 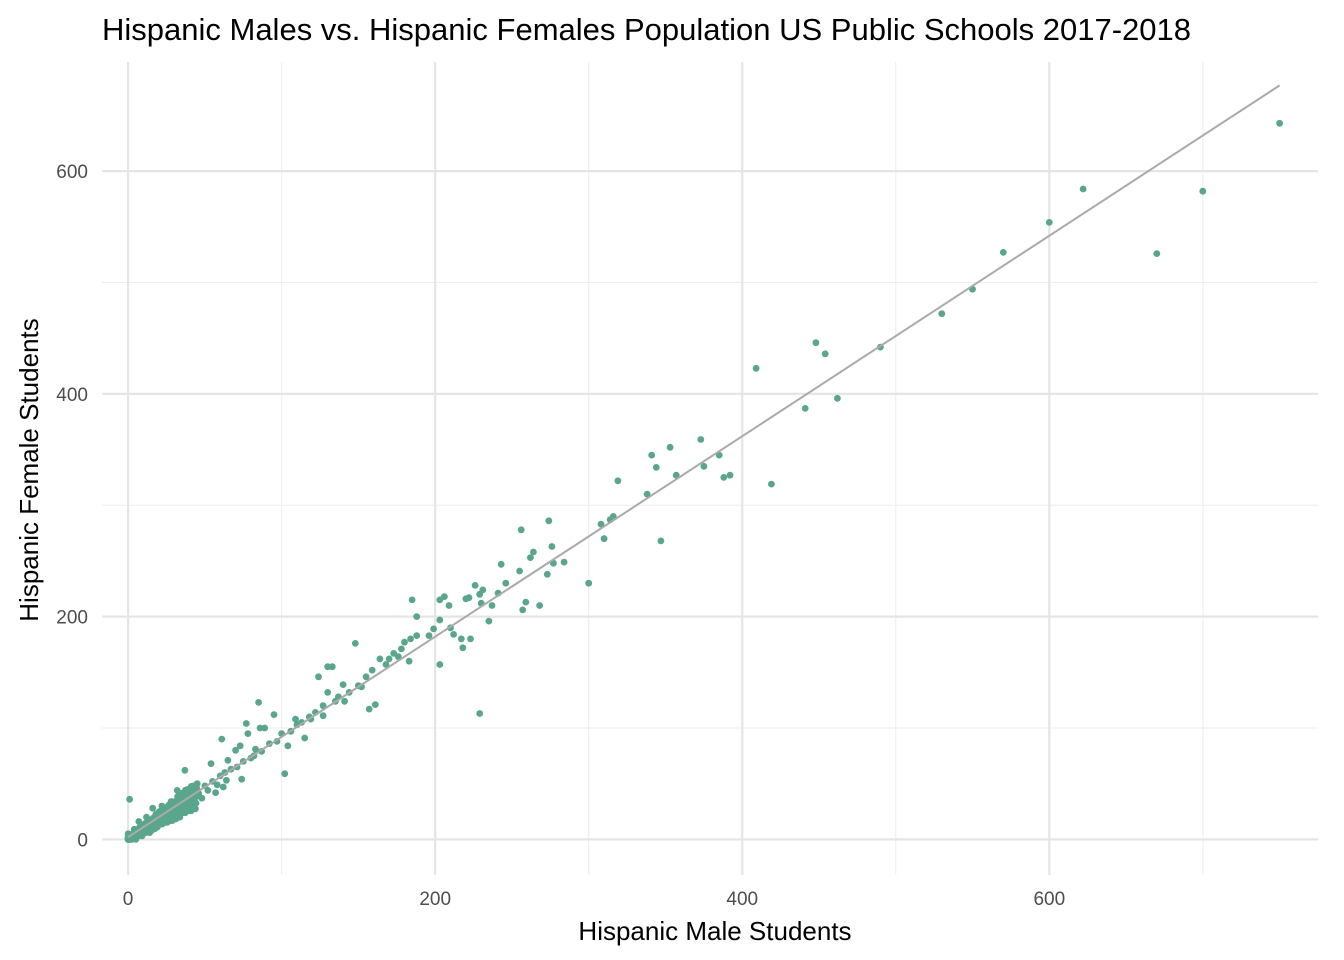 I want to click on x-axis-ticks: 0 200 400 600, so click(x=594, y=899).